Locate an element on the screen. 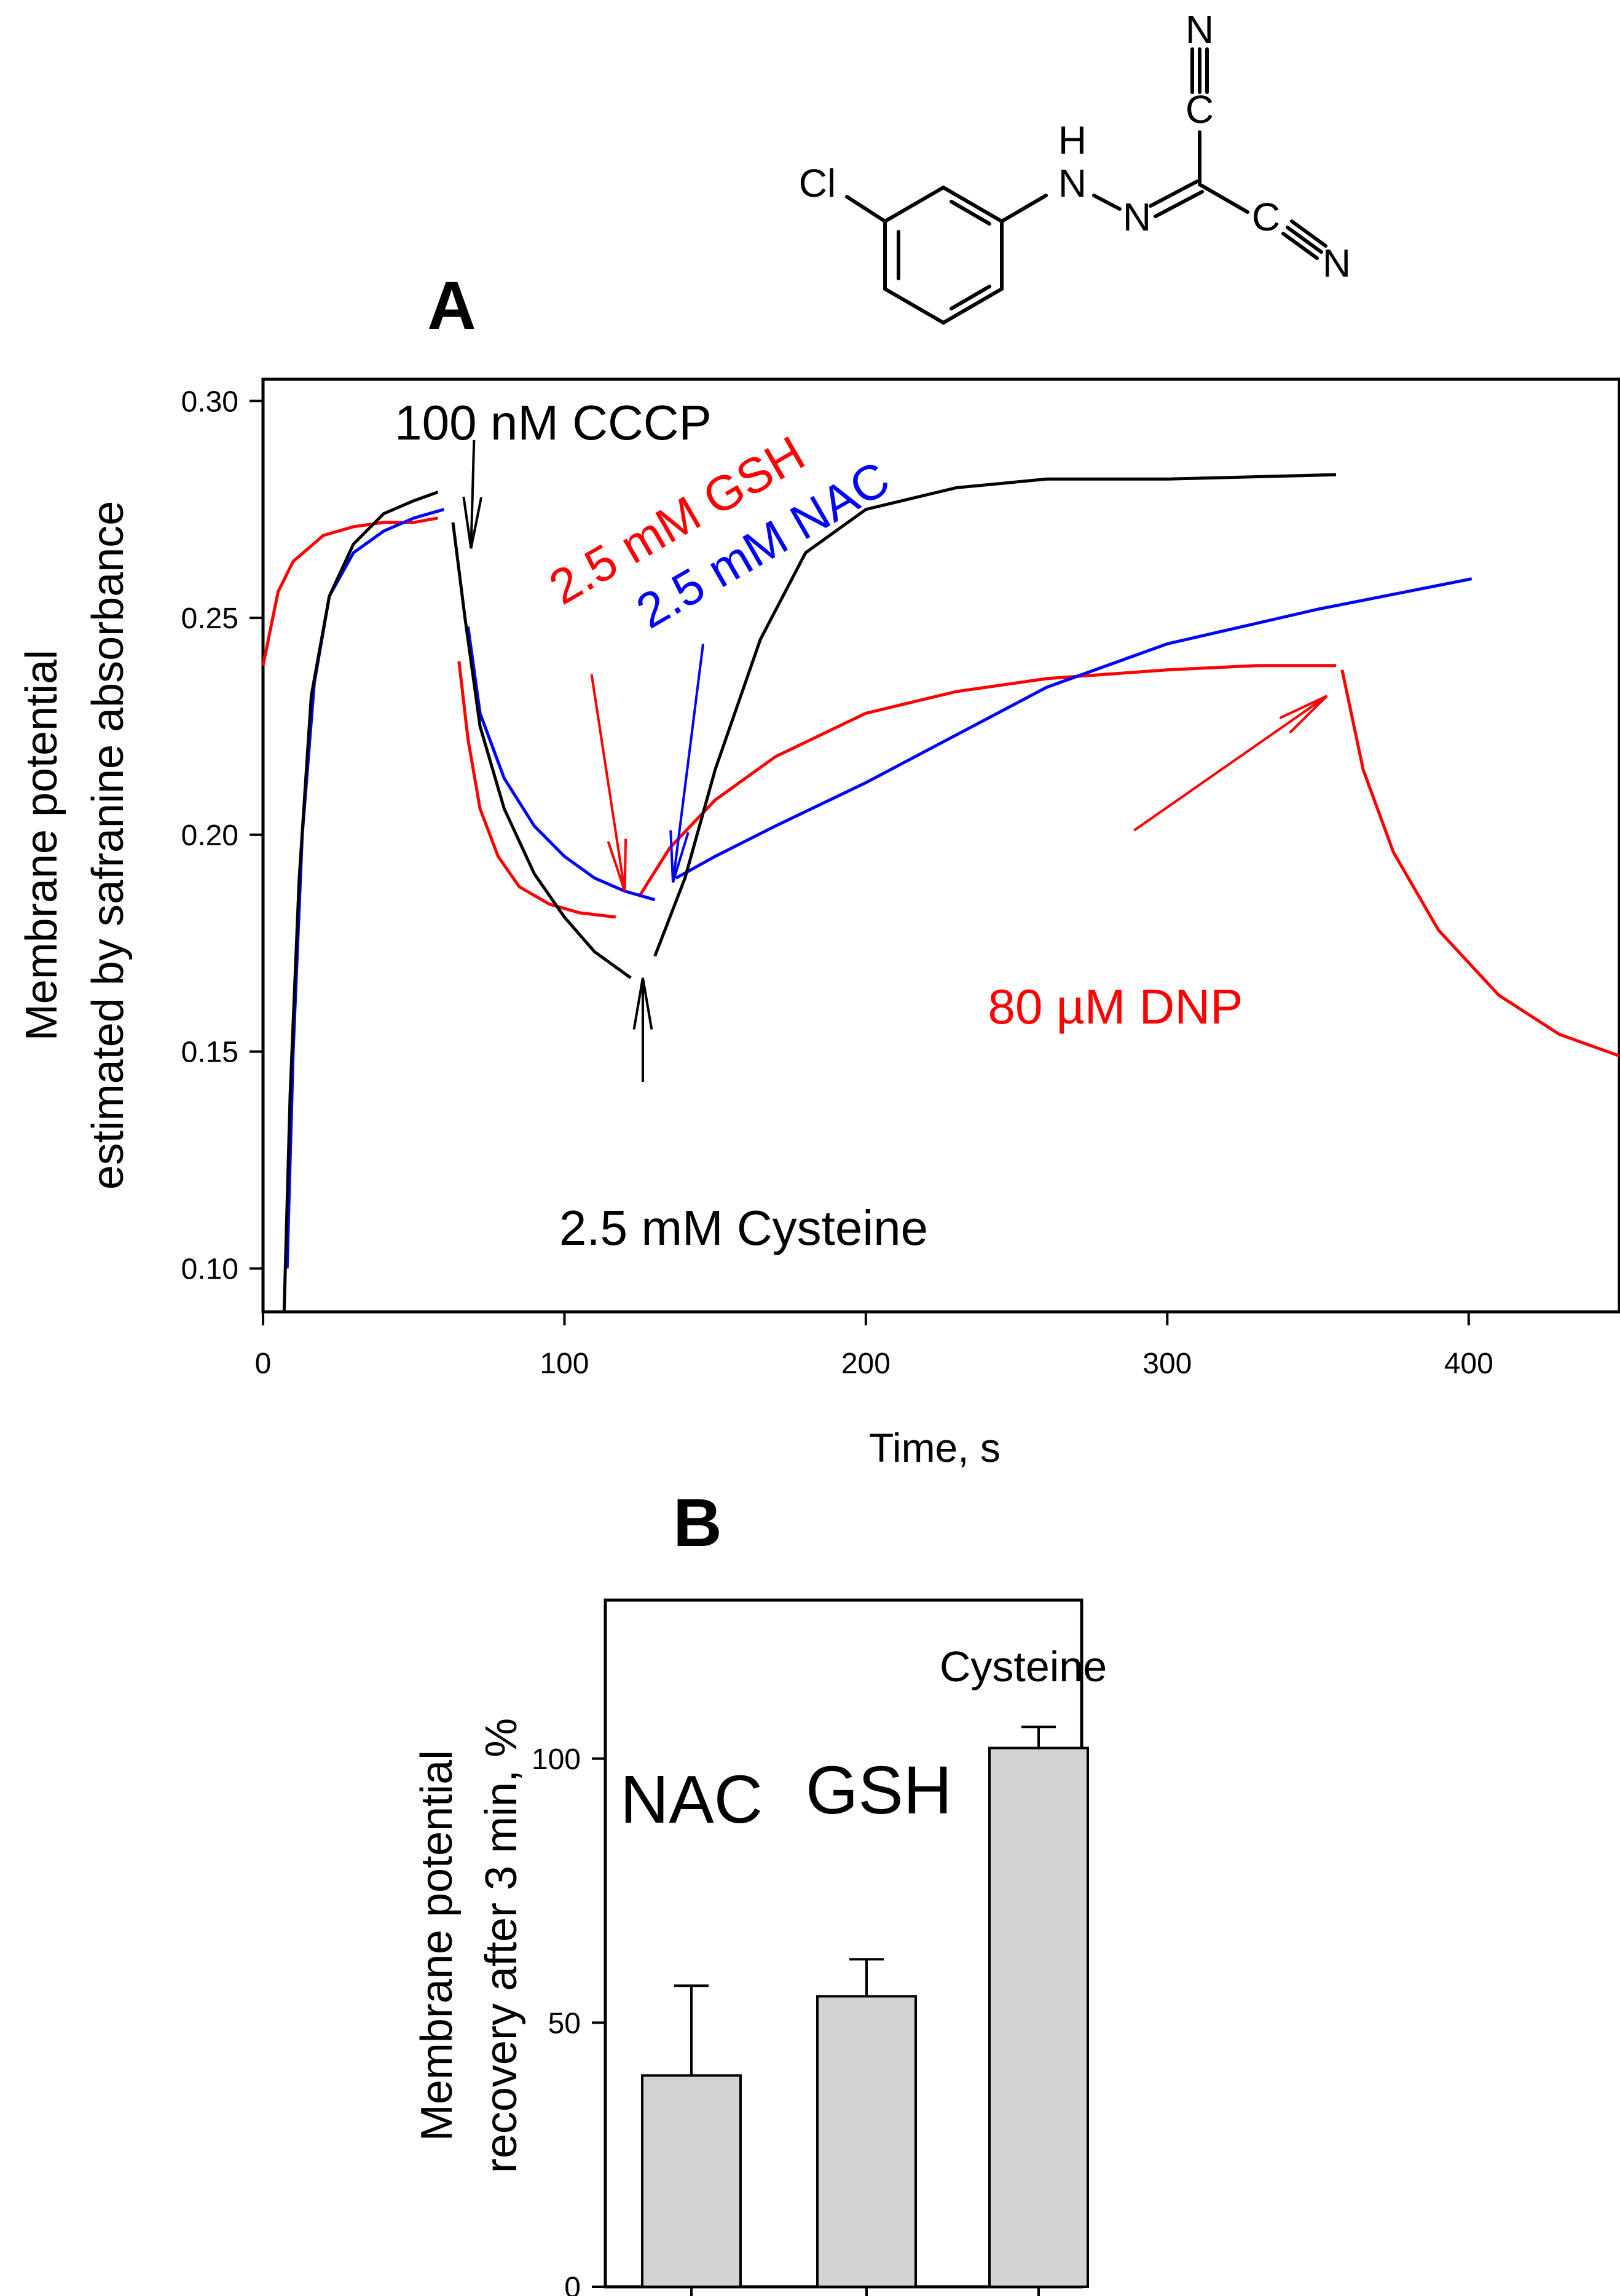 This screenshot has width=1620, height=2296. atom-label-cl: Cl is located at coordinates (817, 183).